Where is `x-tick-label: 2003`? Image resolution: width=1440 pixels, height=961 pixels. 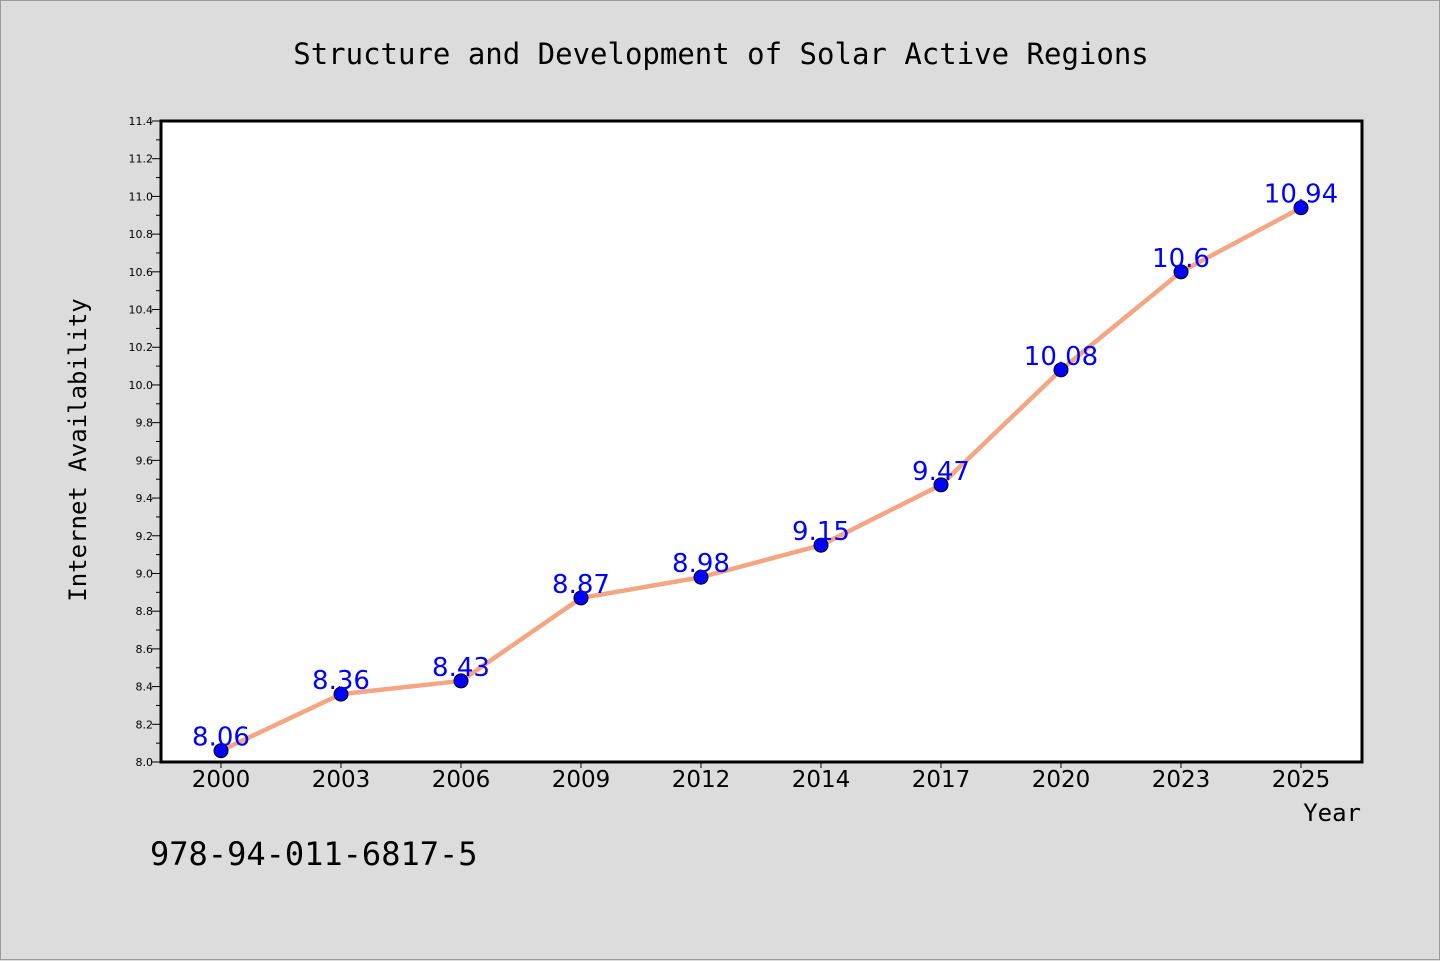
x-tick-label: 2003 is located at coordinates (341, 780).